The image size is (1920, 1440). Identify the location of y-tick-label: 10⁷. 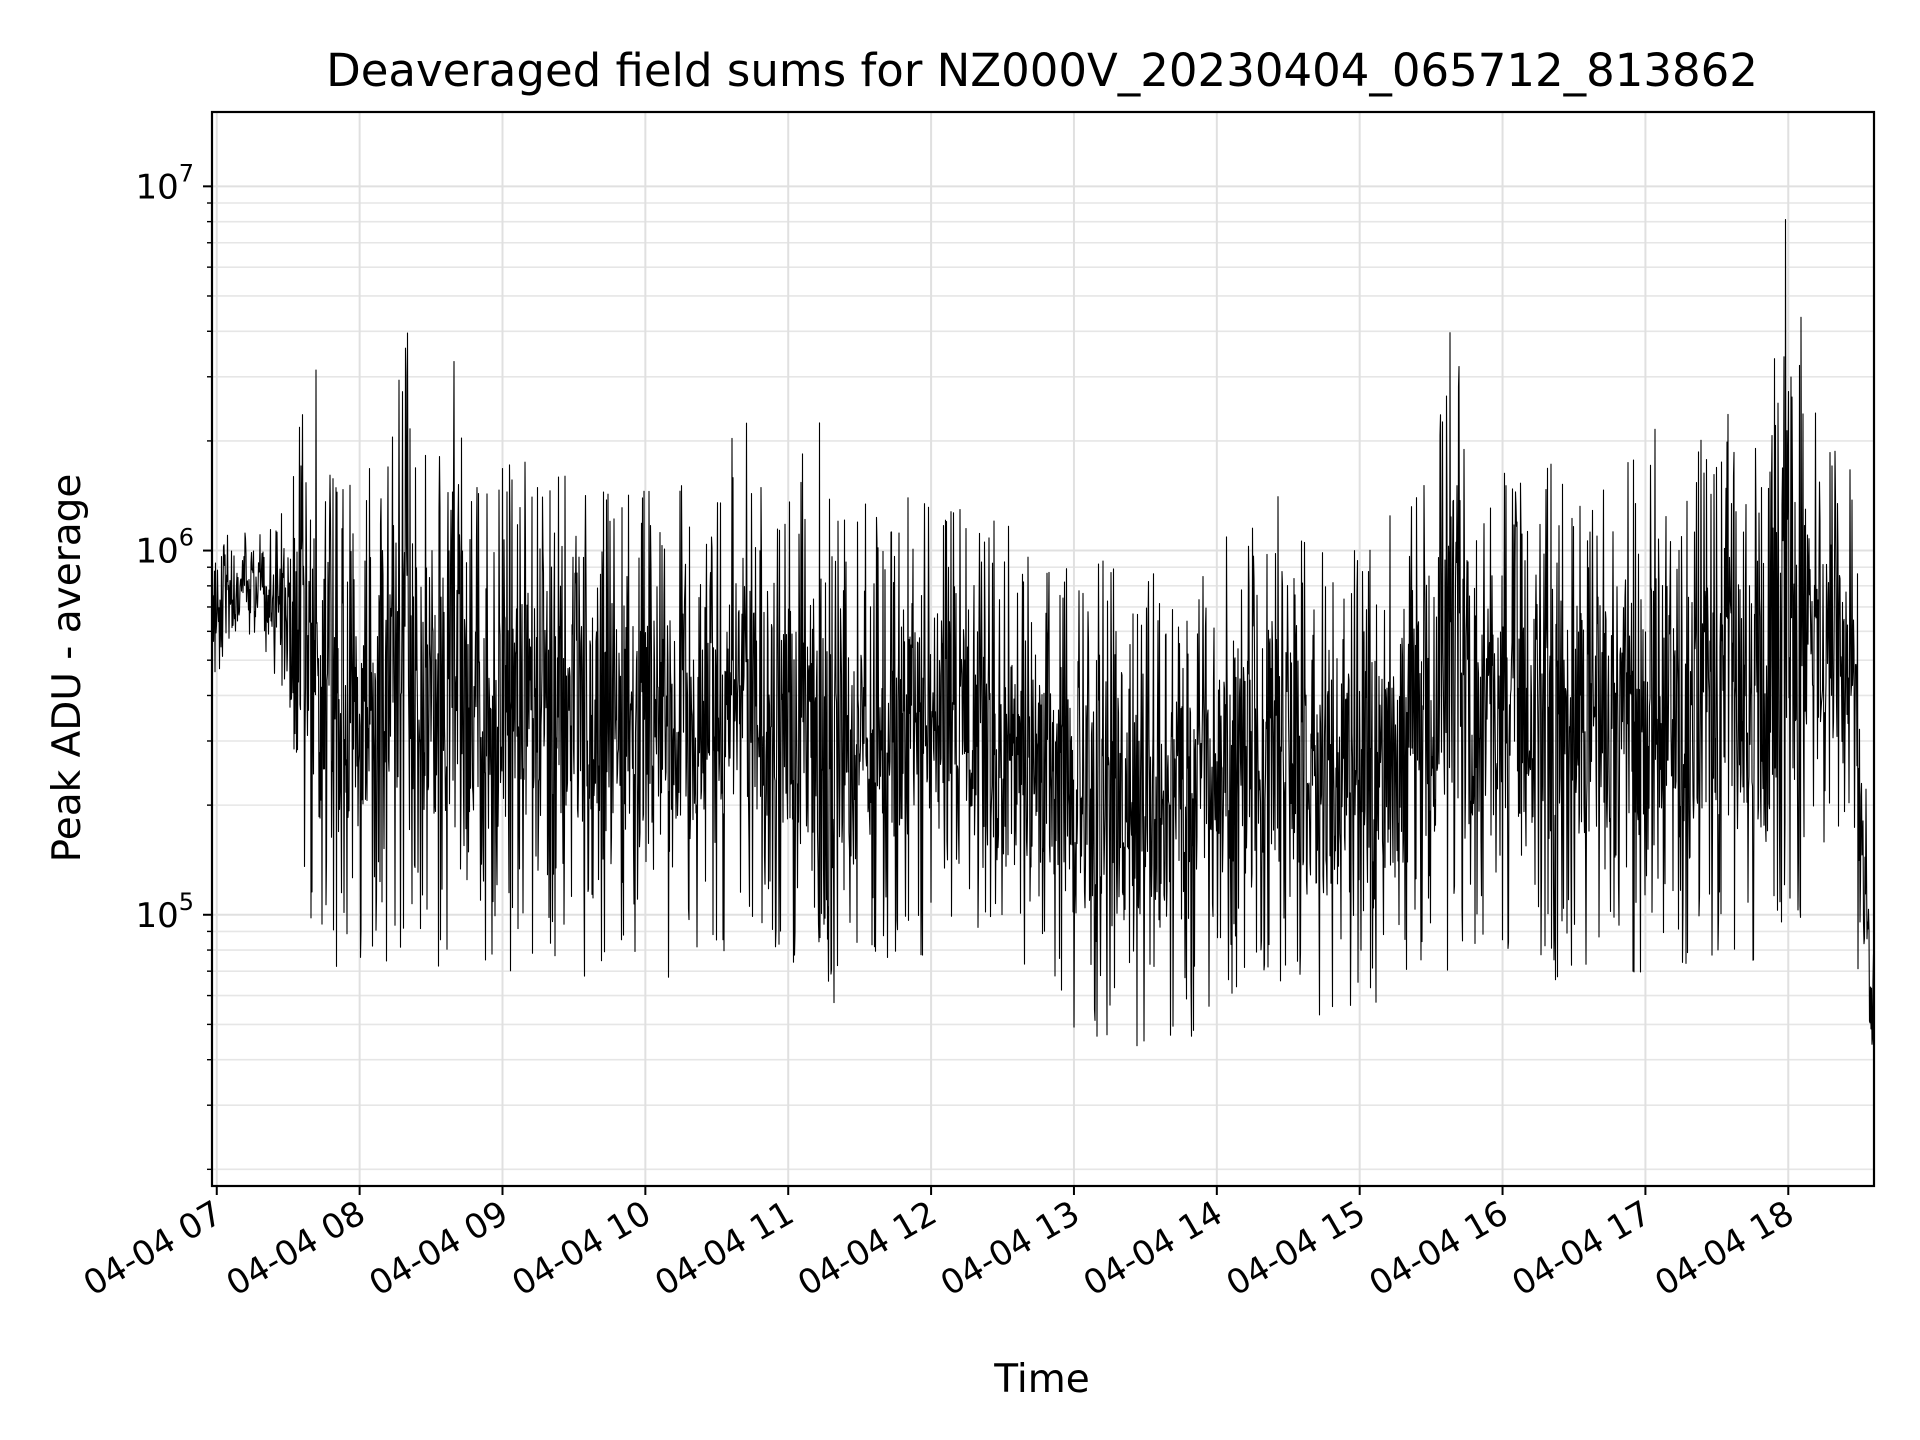
(164, 183).